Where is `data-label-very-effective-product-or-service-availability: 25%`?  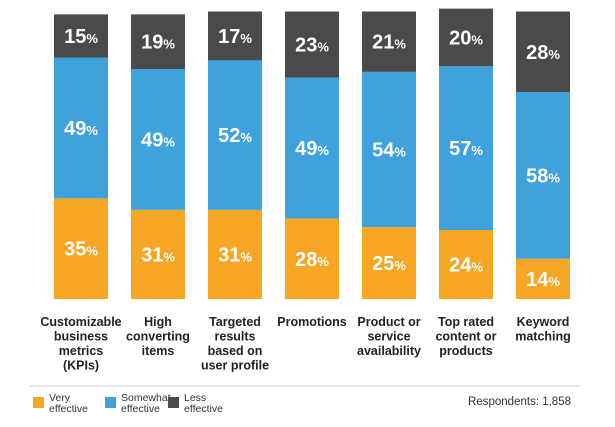
data-label-very-effective-product-or-service-availability: 25% is located at coordinates (389, 264).